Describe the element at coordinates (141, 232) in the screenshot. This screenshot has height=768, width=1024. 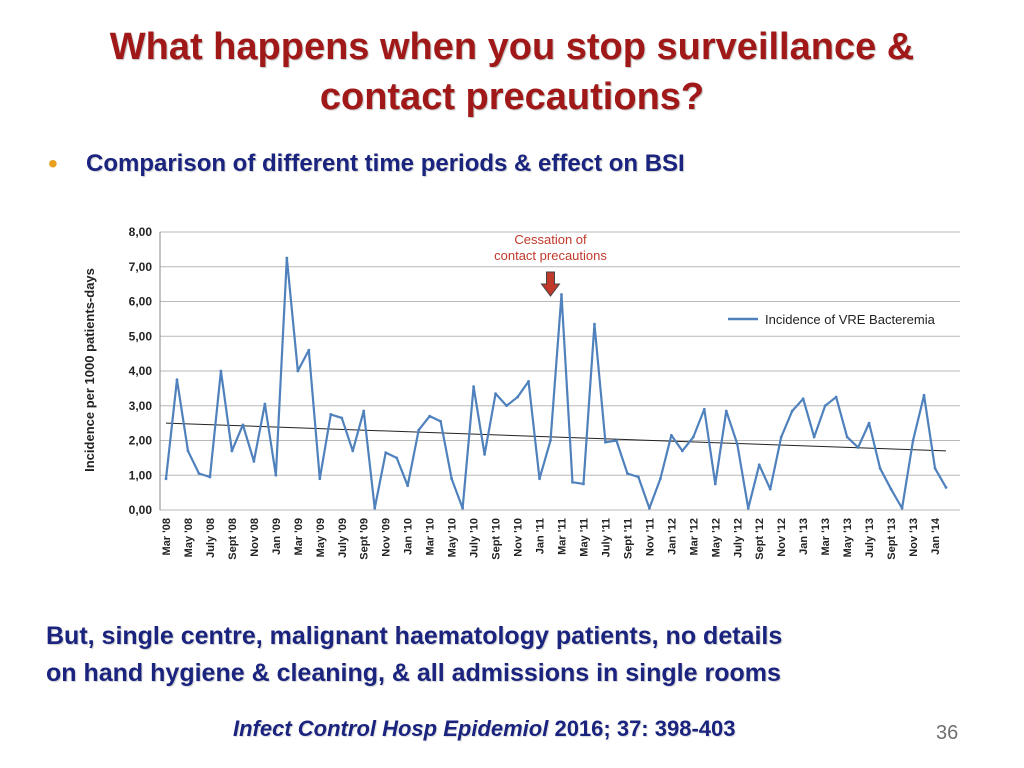
I see `y-tick-label: 8,00` at that location.